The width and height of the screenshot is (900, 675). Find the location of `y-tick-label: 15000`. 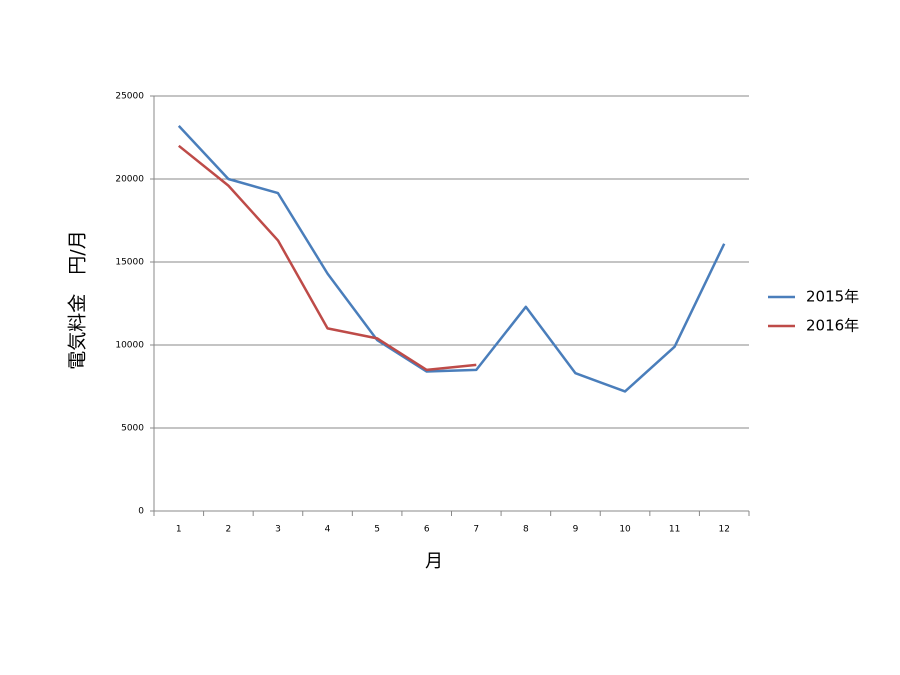

y-tick-label: 15000 is located at coordinates (129, 263).